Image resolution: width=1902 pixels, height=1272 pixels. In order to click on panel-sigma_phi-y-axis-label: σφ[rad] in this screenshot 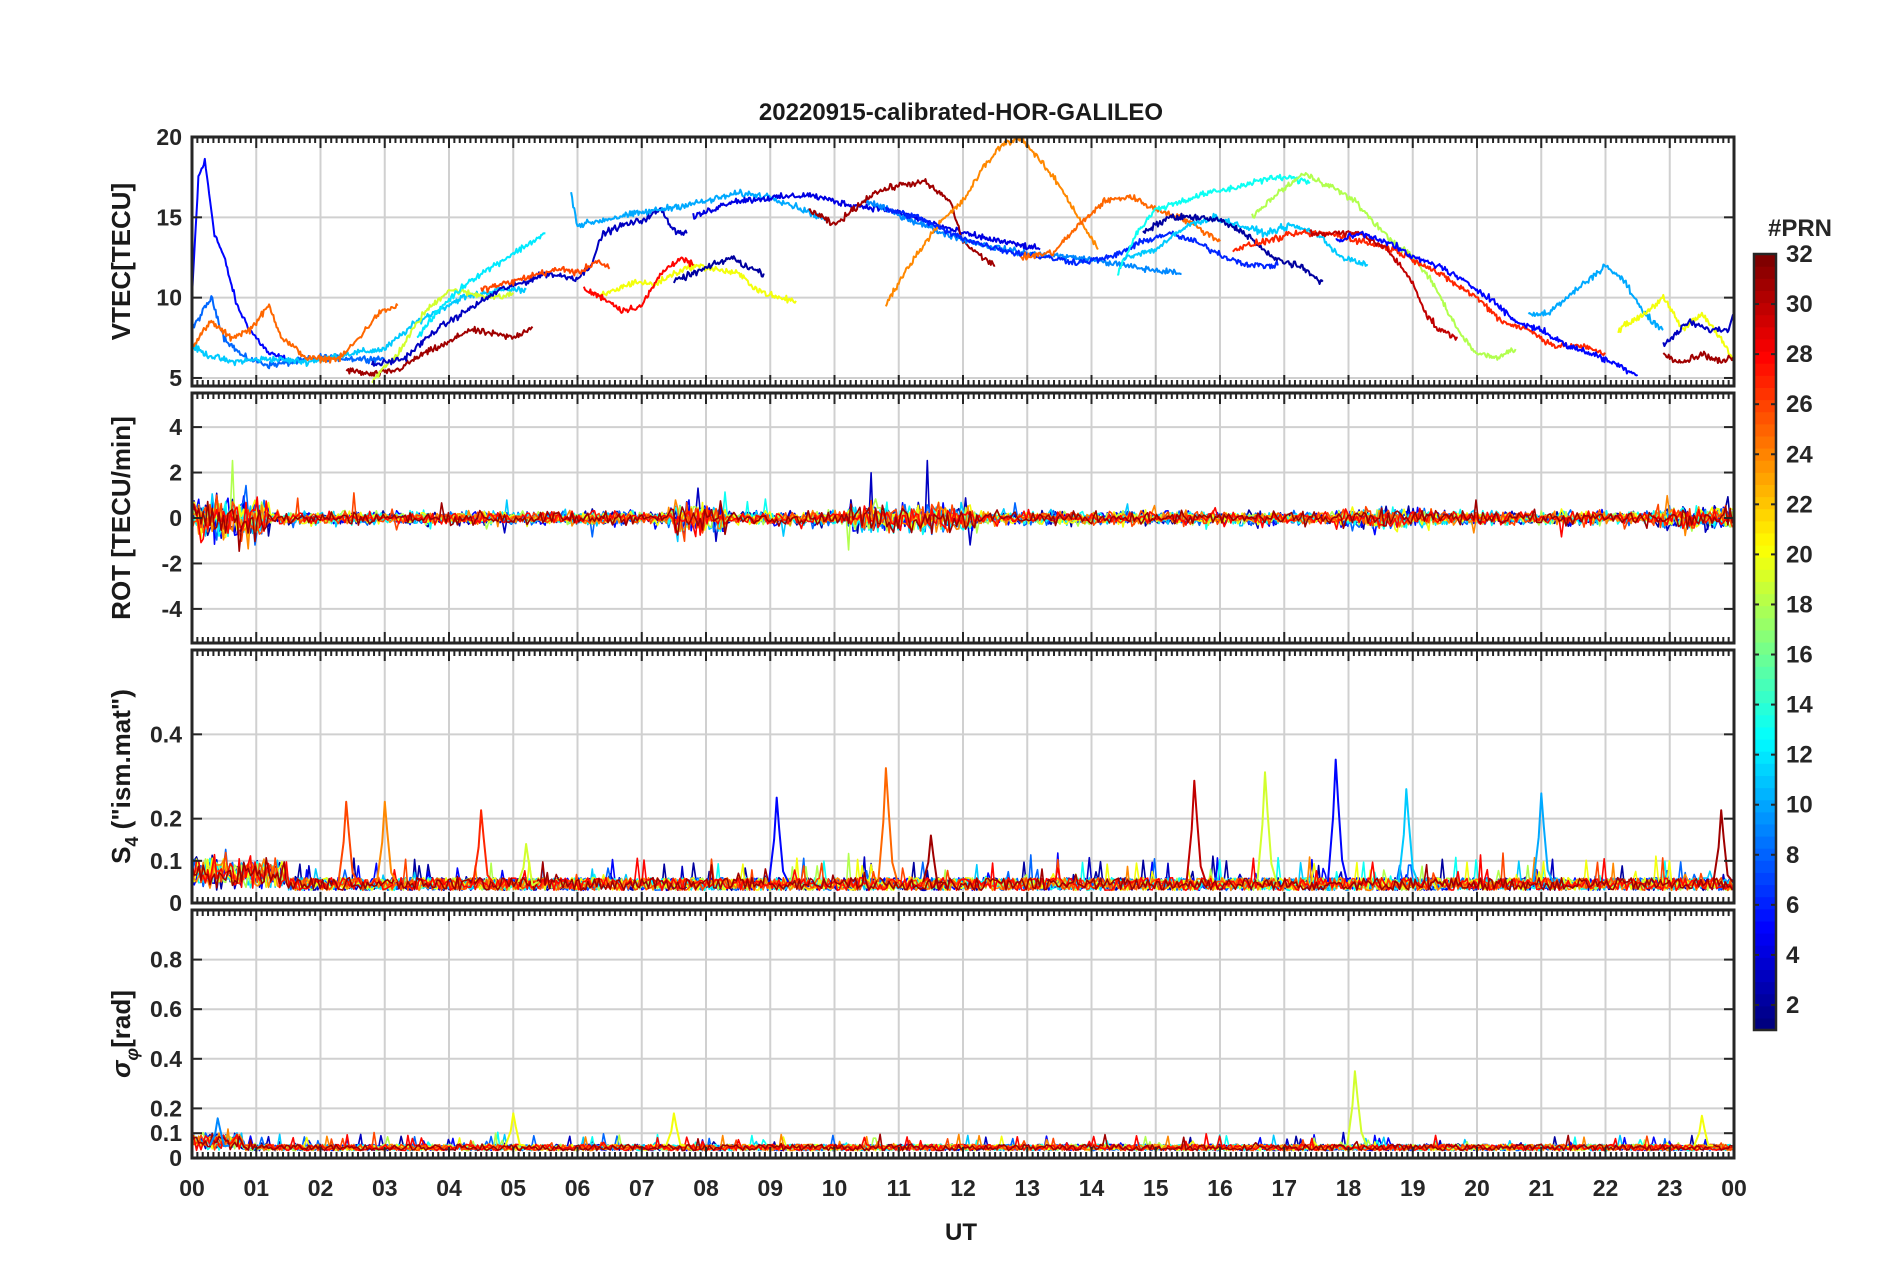, I will do `click(124, 1034)`.